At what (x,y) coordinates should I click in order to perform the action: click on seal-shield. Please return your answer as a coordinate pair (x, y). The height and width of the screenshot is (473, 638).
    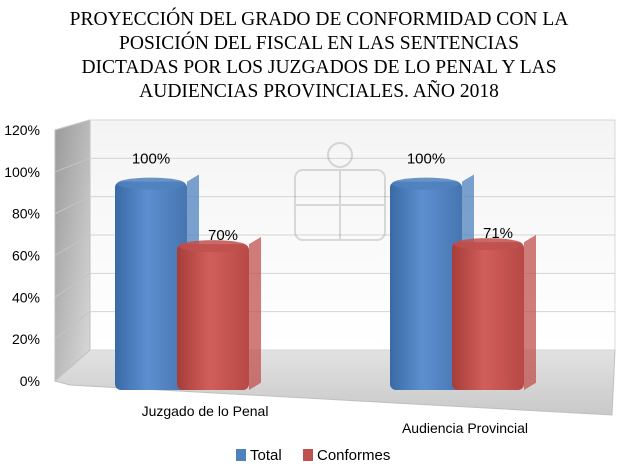
    Looking at the image, I should click on (340, 205).